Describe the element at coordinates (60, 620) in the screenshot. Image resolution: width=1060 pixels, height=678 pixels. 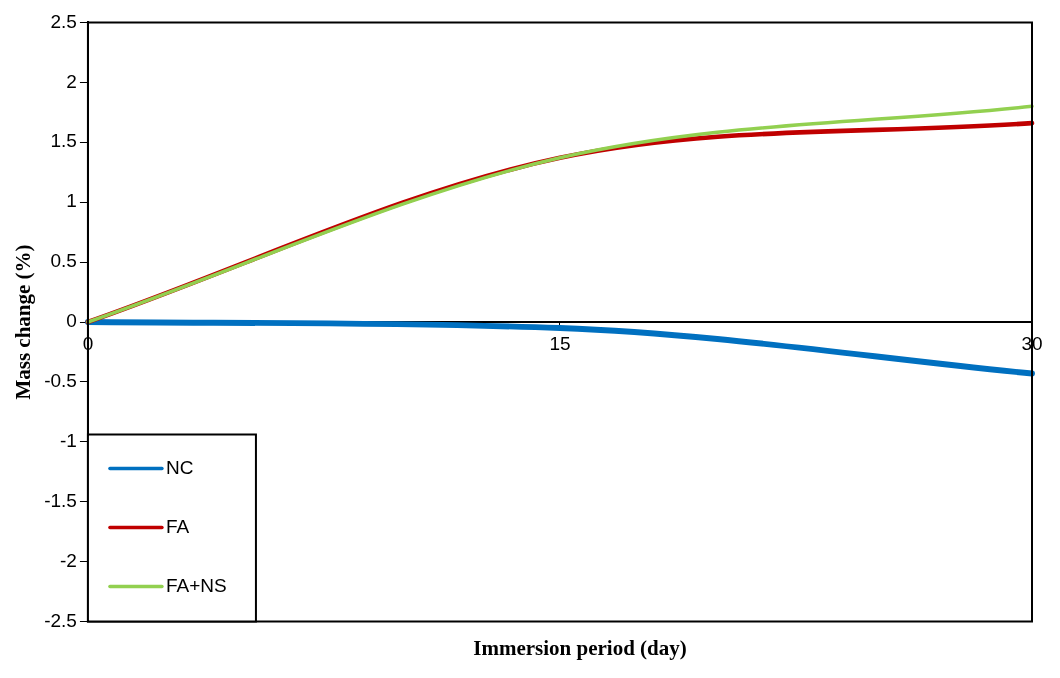
I see `y-tick-label: -2.5` at that location.